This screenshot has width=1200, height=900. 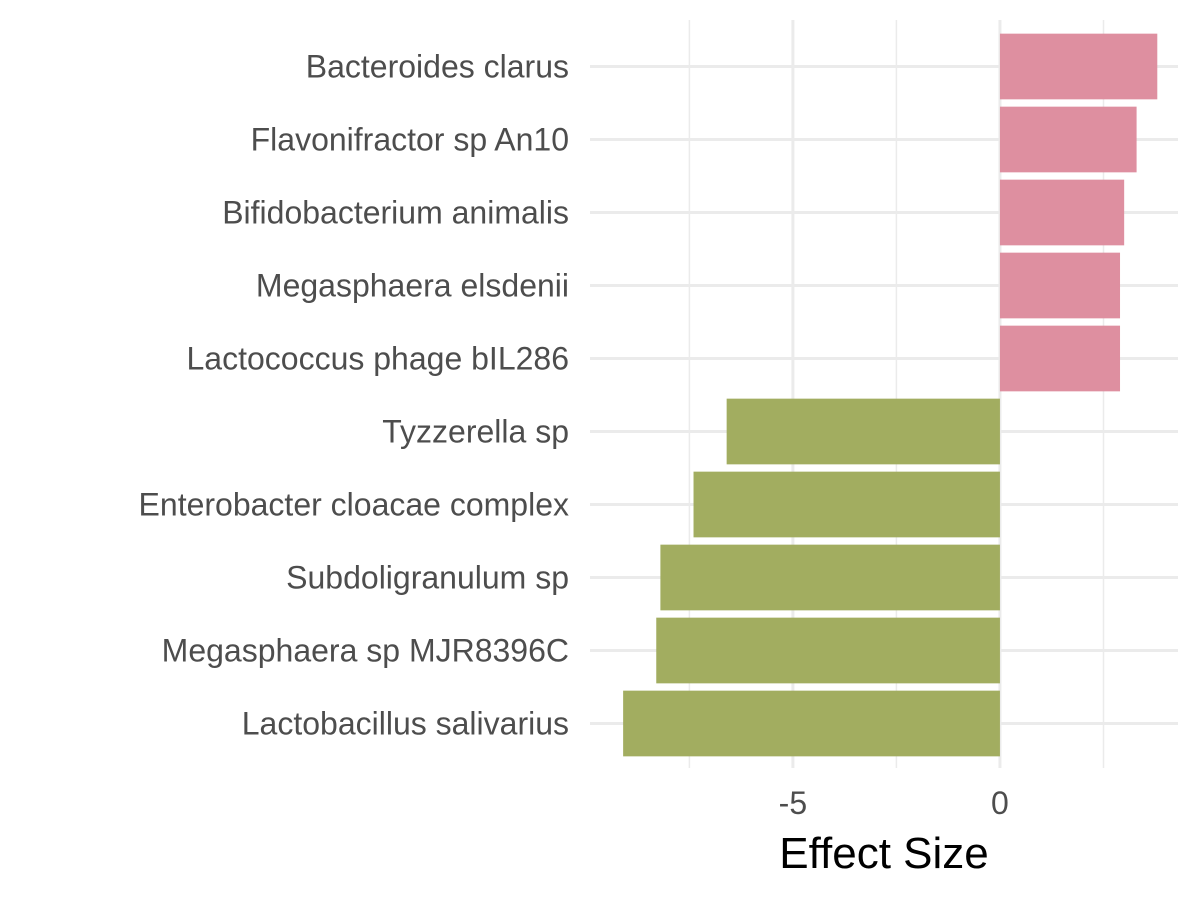 I want to click on category-label: Lactobacillus salivarius, so click(x=405, y=724).